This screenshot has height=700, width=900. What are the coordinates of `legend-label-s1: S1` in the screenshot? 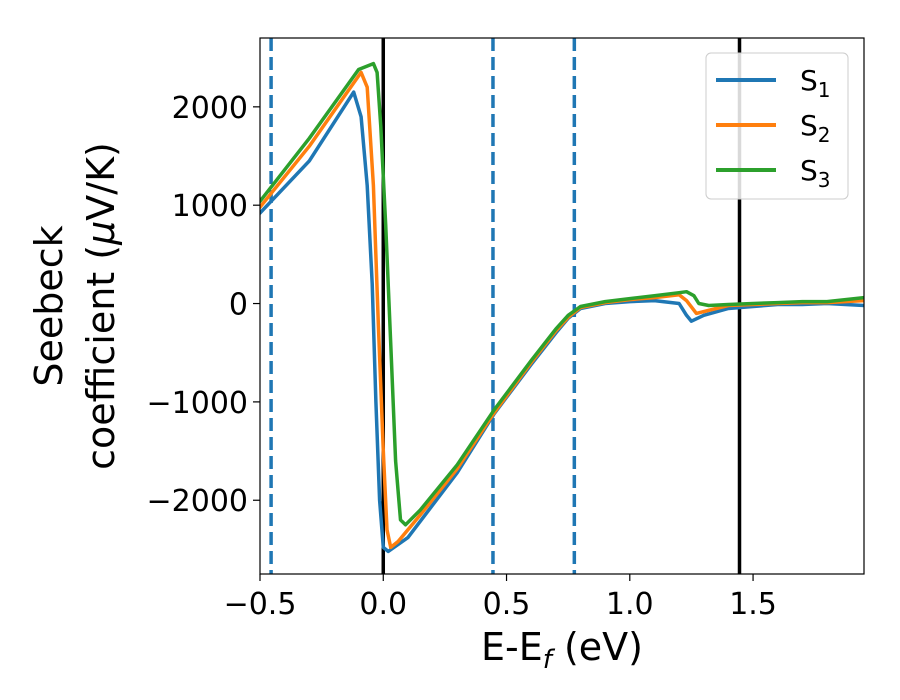 It's located at (815, 83).